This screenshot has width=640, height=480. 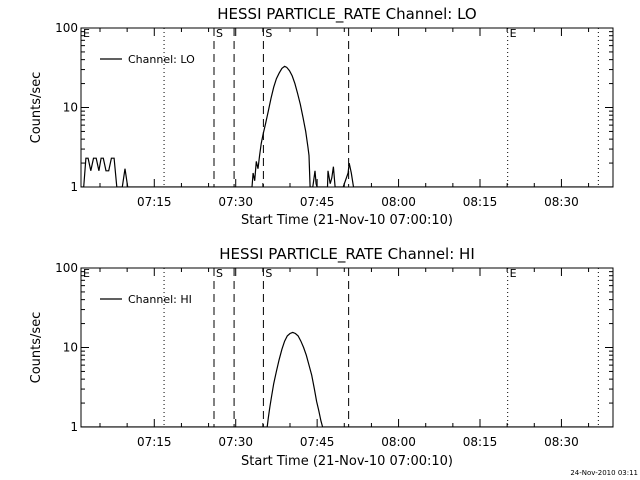 What do you see at coordinates (398, 442) in the screenshot?
I see `chart-2-xtick-label: 08:00` at bounding box center [398, 442].